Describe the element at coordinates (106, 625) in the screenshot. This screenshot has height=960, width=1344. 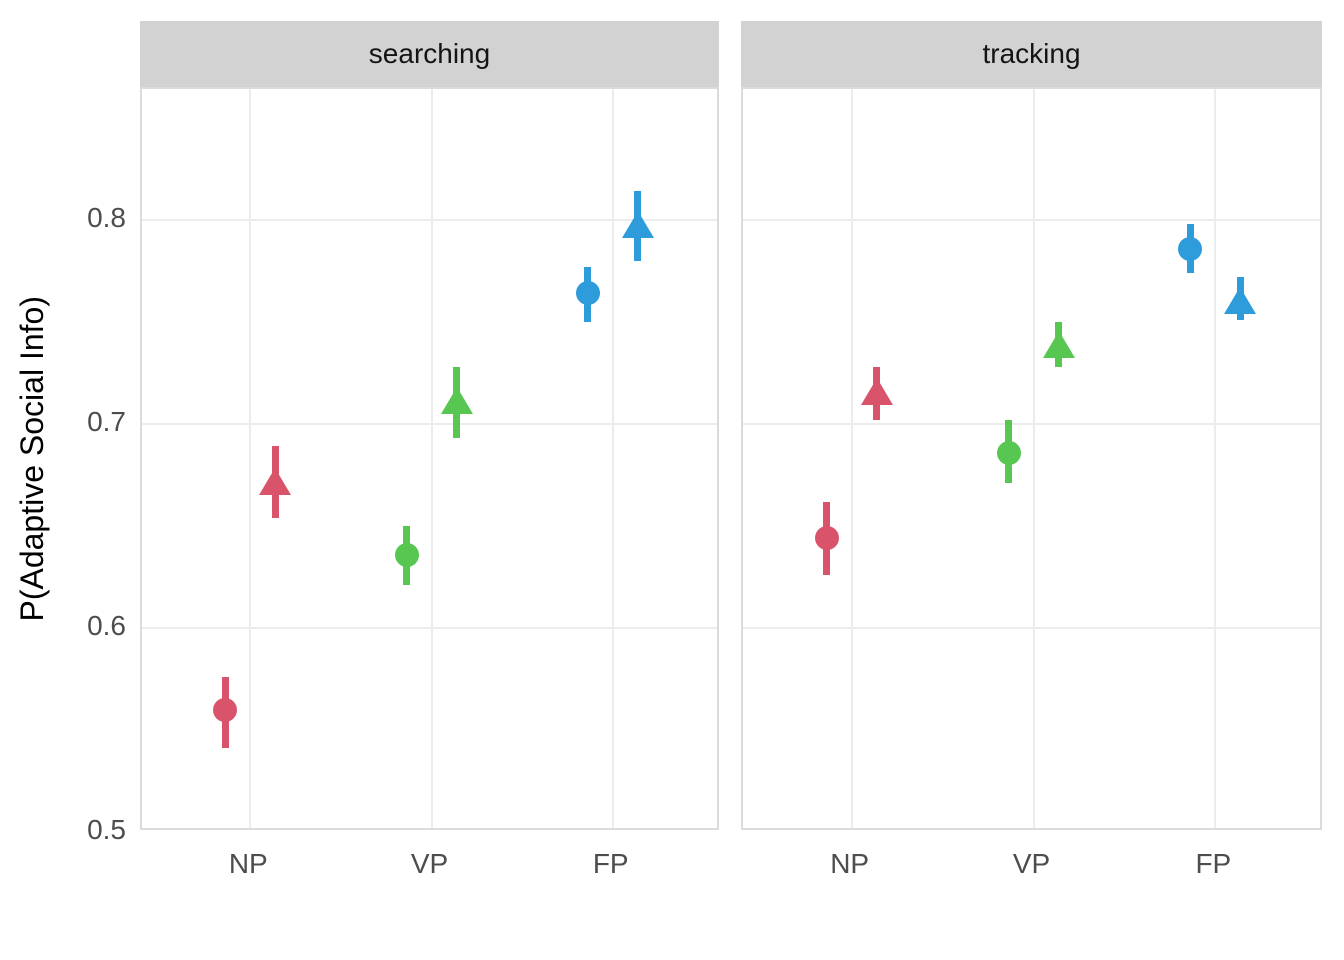
I see `y-tick-label: 0.6` at that location.